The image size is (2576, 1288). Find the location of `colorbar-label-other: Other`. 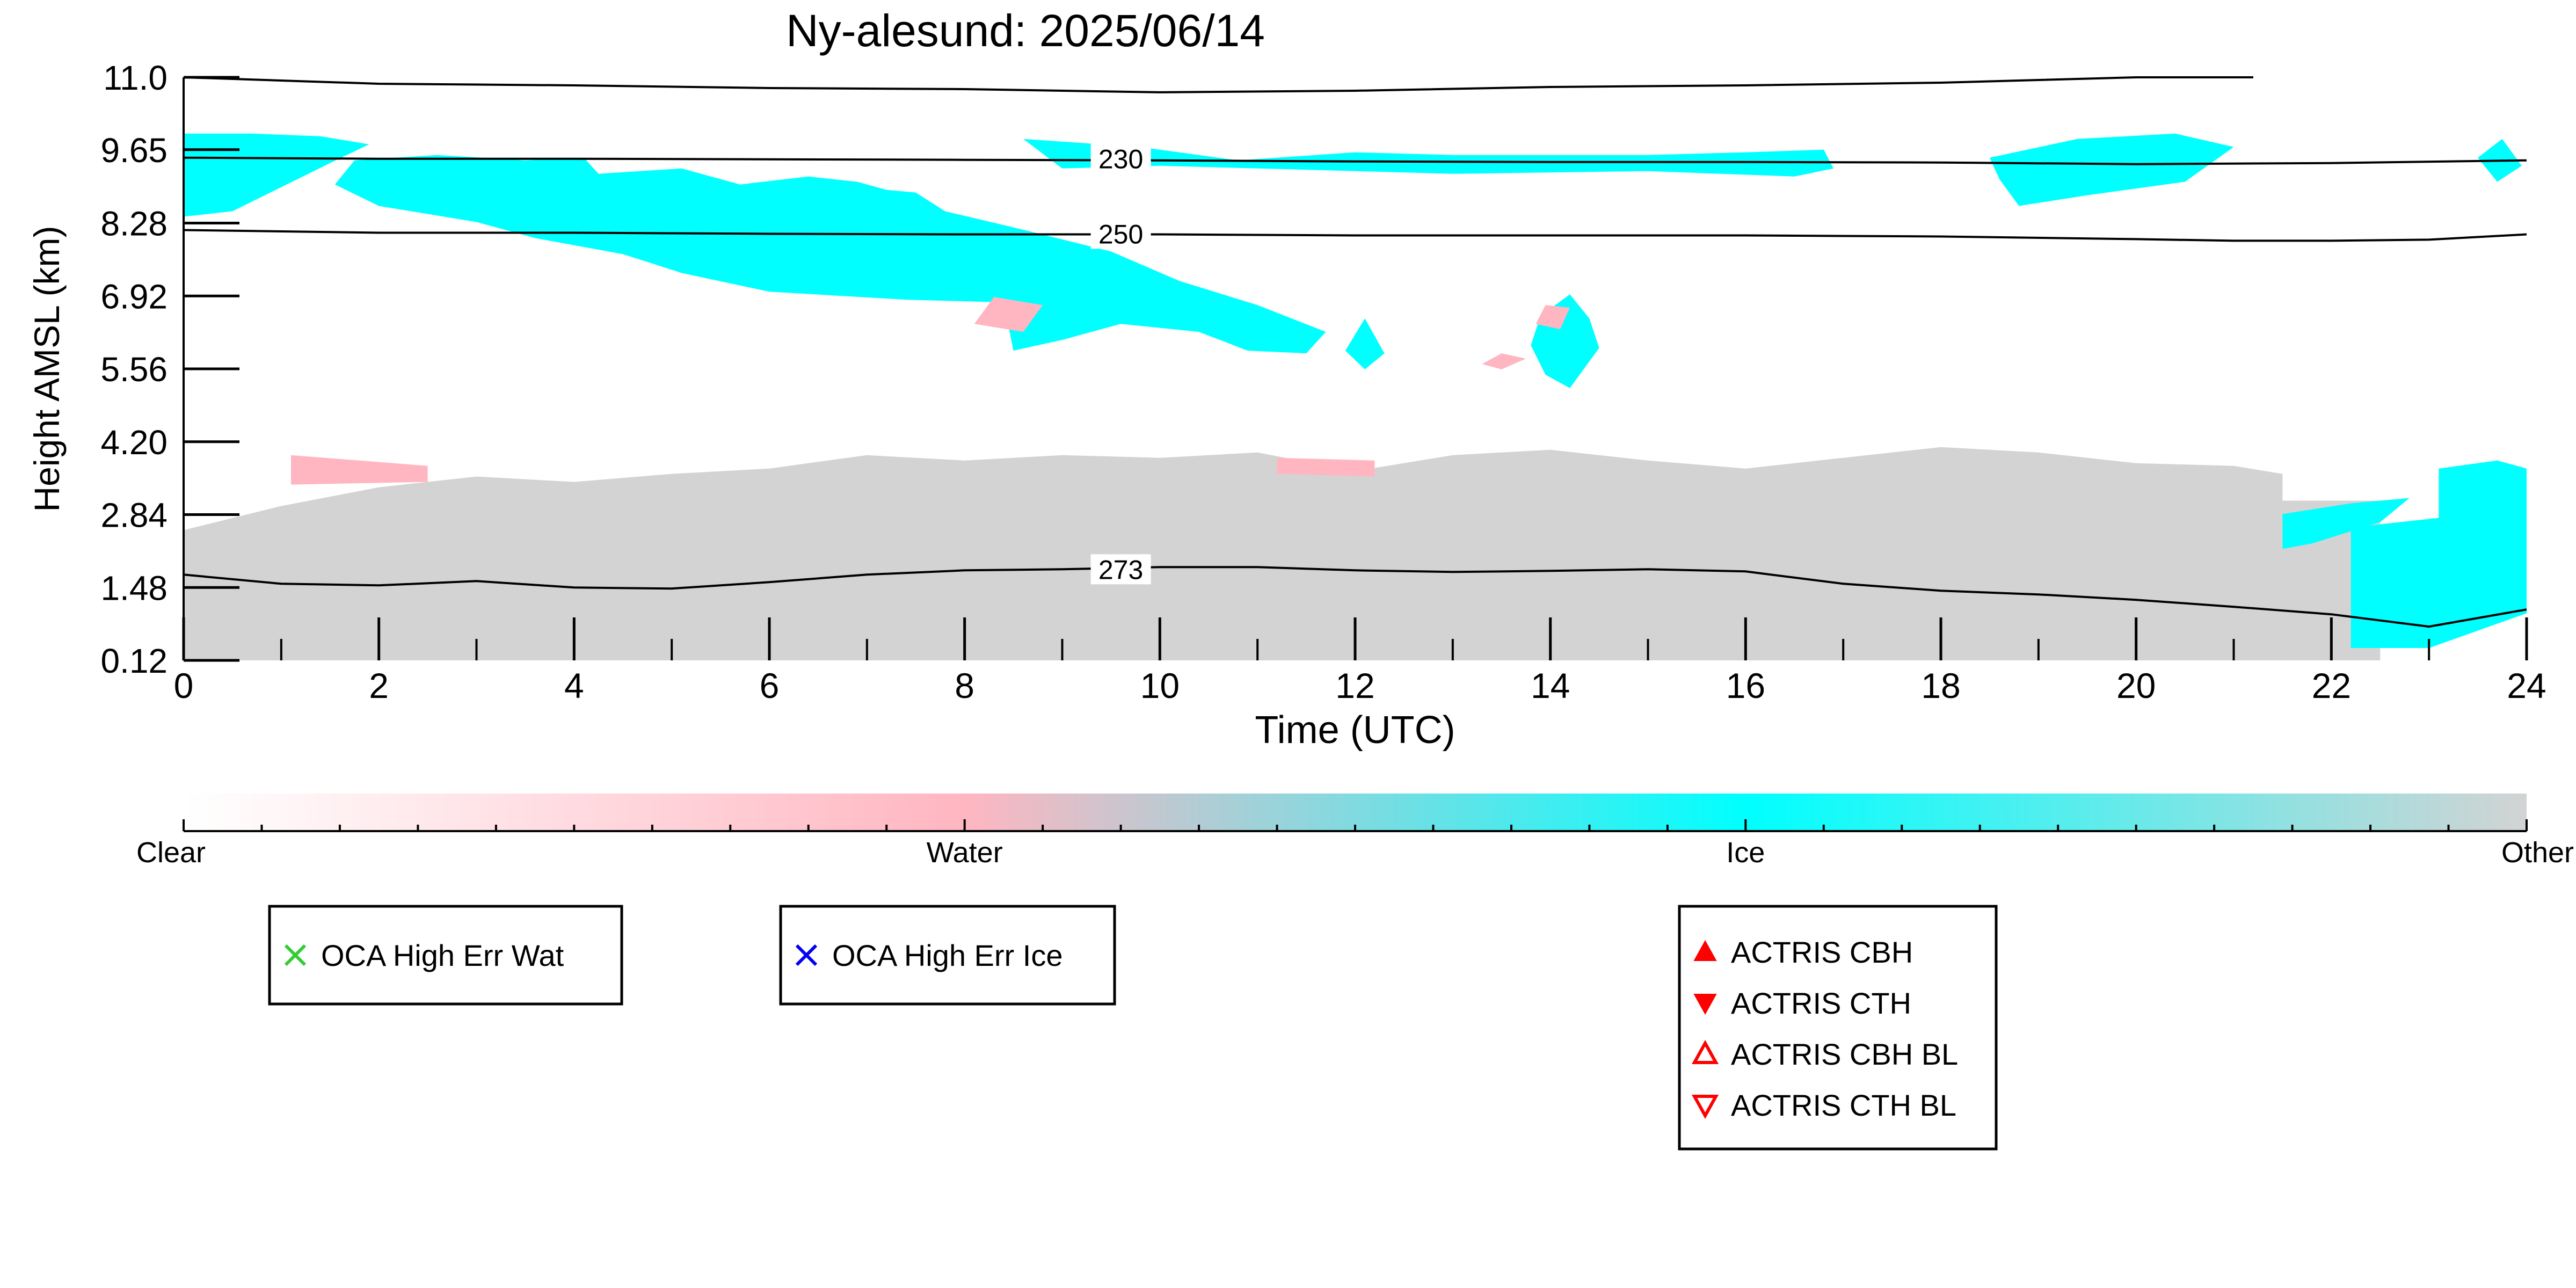

colorbar-label-other: Other is located at coordinates (2537, 852).